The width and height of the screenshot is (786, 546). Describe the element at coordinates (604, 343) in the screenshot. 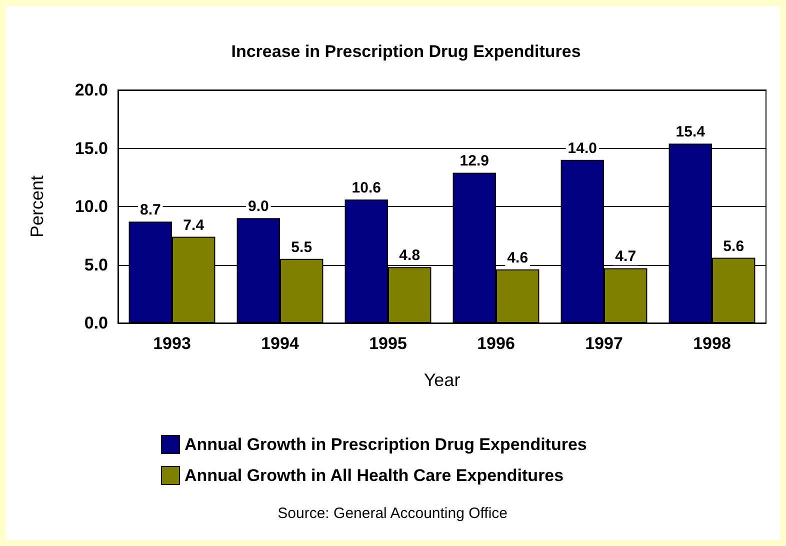

I see `x-tick-label: 1997` at that location.